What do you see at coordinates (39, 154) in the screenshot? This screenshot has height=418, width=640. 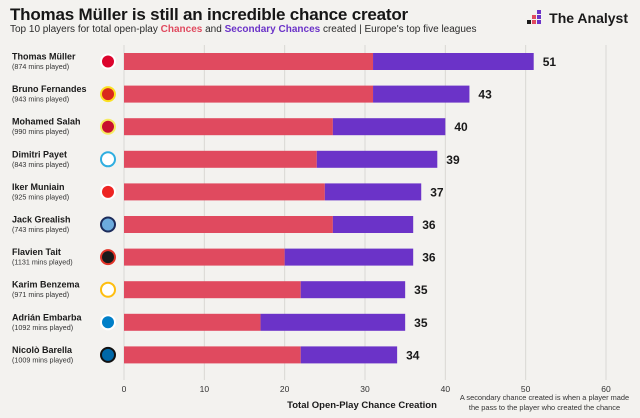 I see `player-name: Dimitri Payet` at bounding box center [39, 154].